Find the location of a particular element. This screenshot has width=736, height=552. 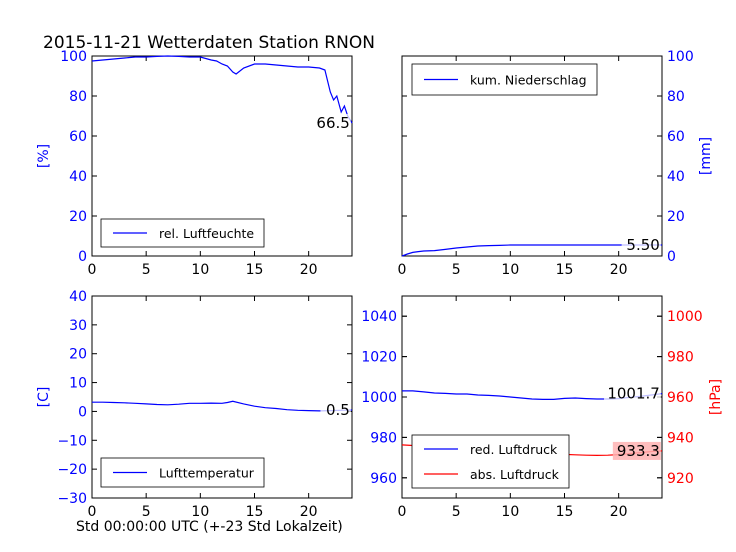

legend-label: Lufttemperatur is located at coordinates (207, 473).